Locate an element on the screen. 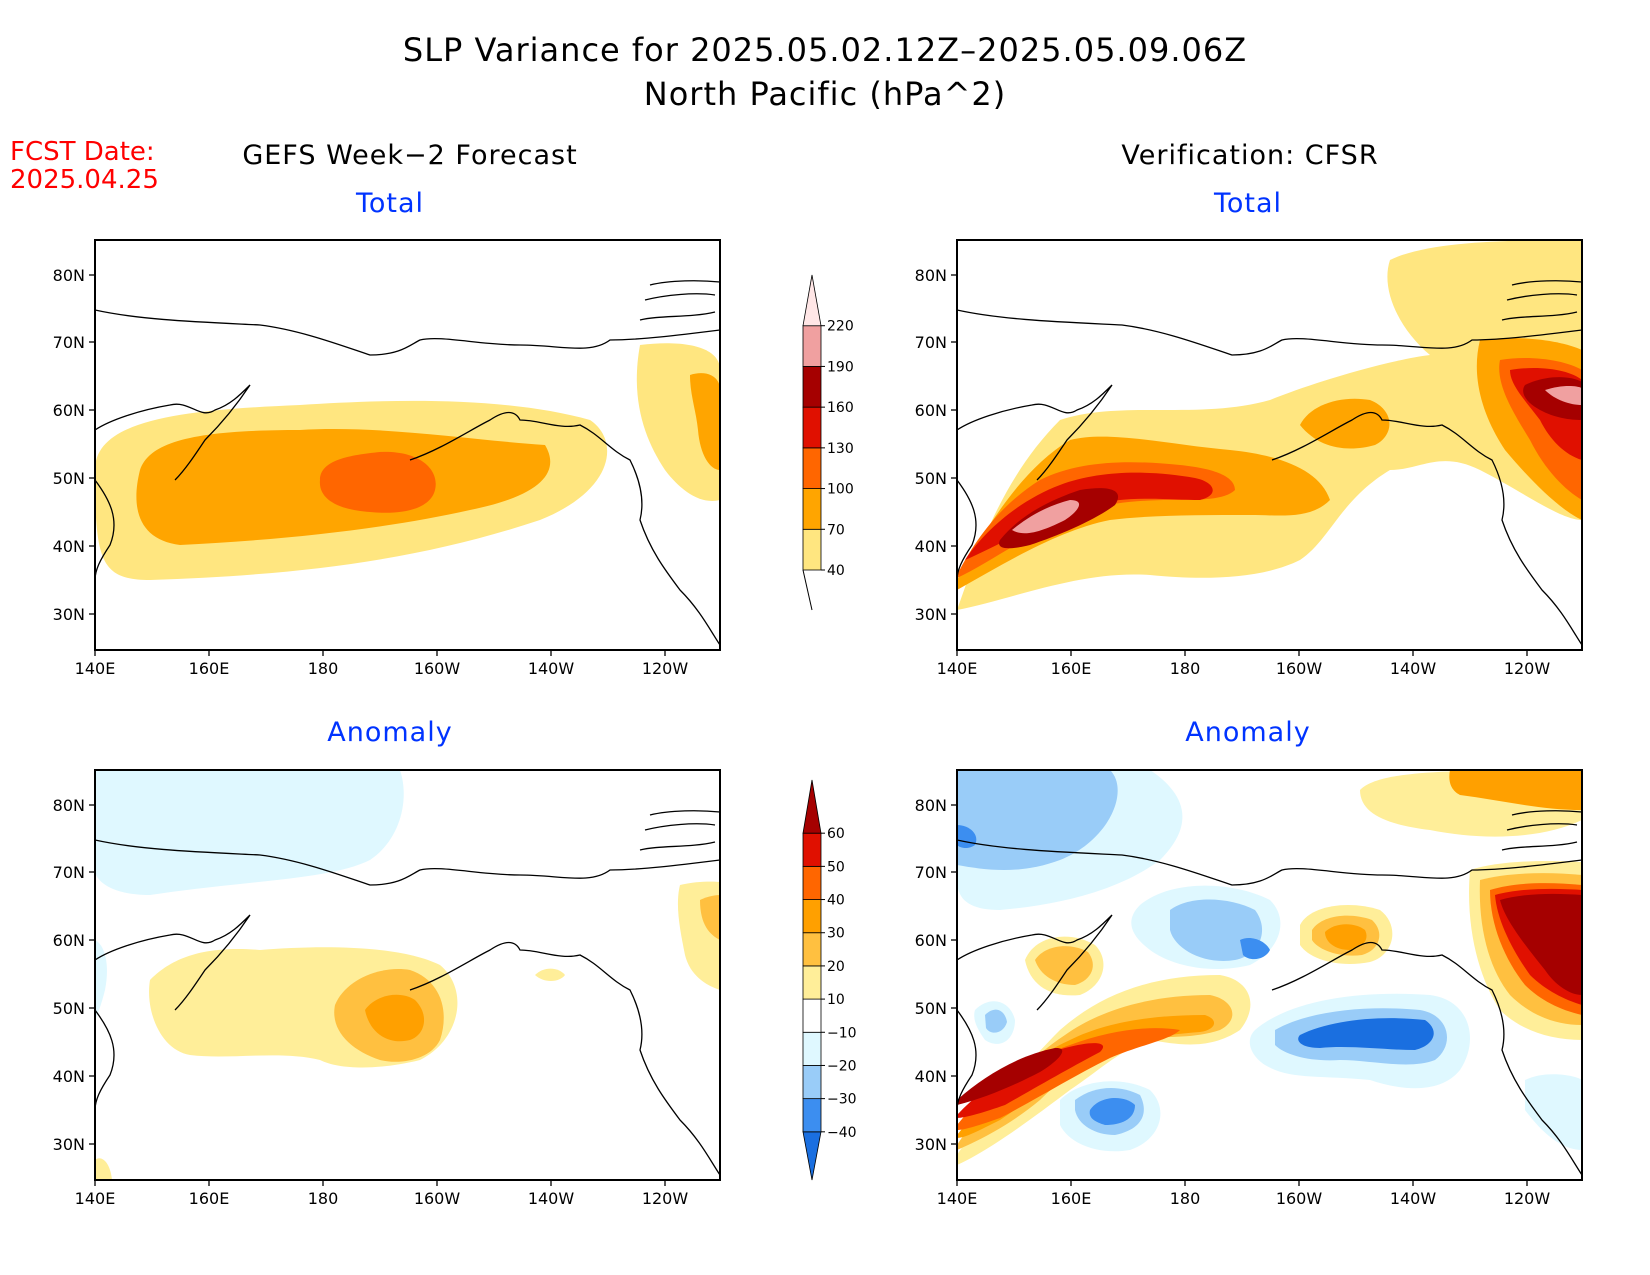 The width and height of the screenshot is (1650, 1275). colorbar-total-top-end is located at coordinates (812, 300).